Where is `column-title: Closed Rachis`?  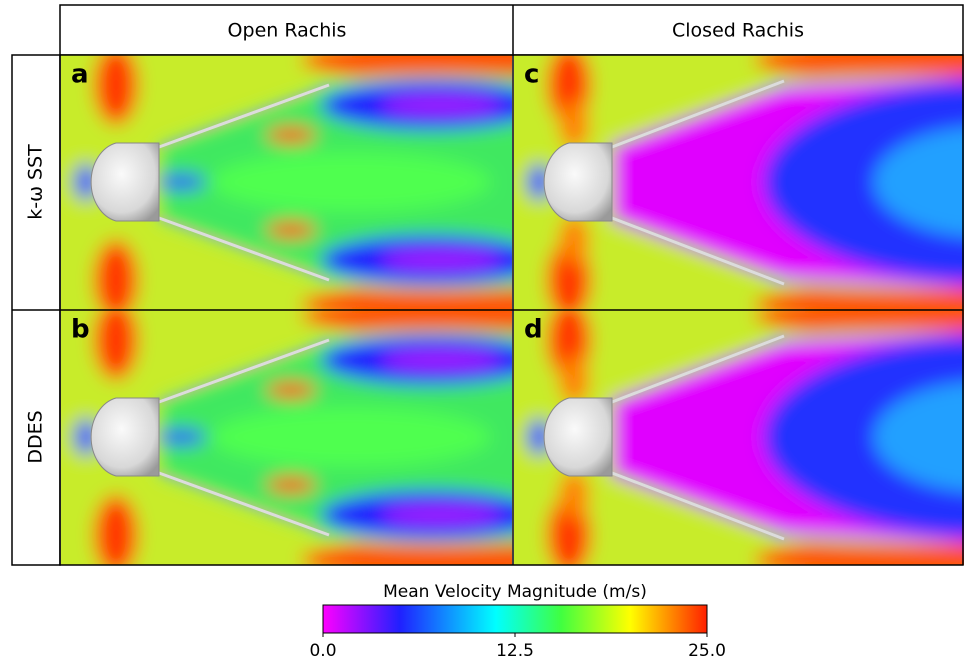 column-title: Closed Rachis is located at coordinates (738, 31).